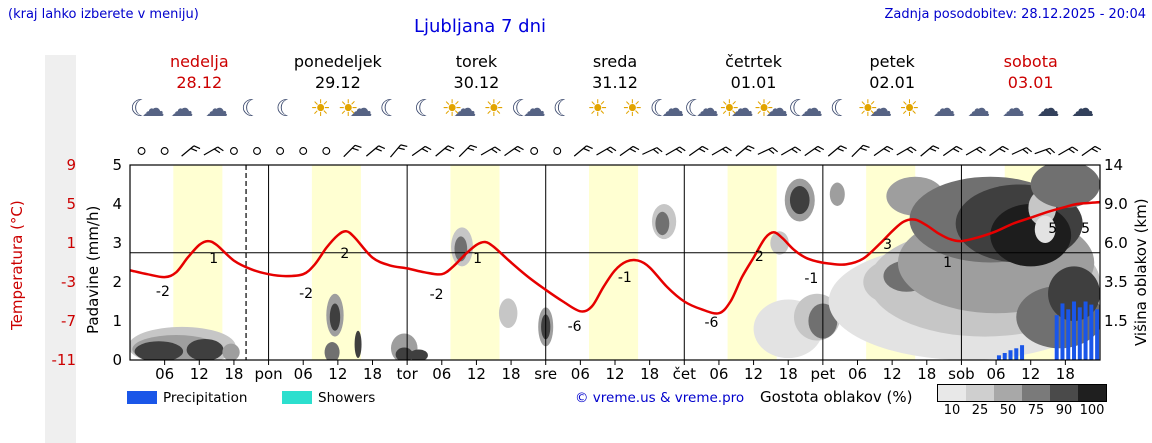  Describe the element at coordinates (344, 254) in the screenshot. I see `temperature-value-label: 2` at that location.